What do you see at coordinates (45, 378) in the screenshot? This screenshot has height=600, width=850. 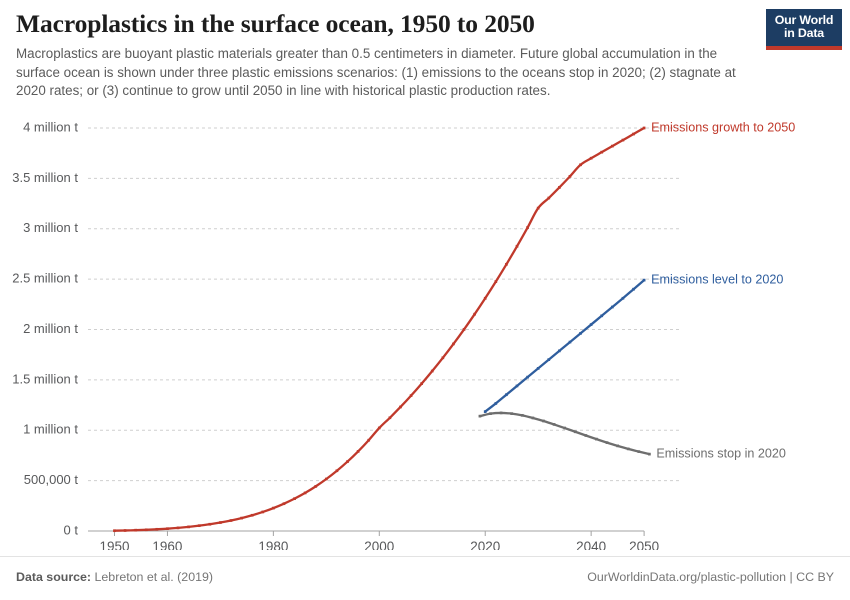 I see `y-axis-tick-label: 1.5 million t` at bounding box center [45, 378].